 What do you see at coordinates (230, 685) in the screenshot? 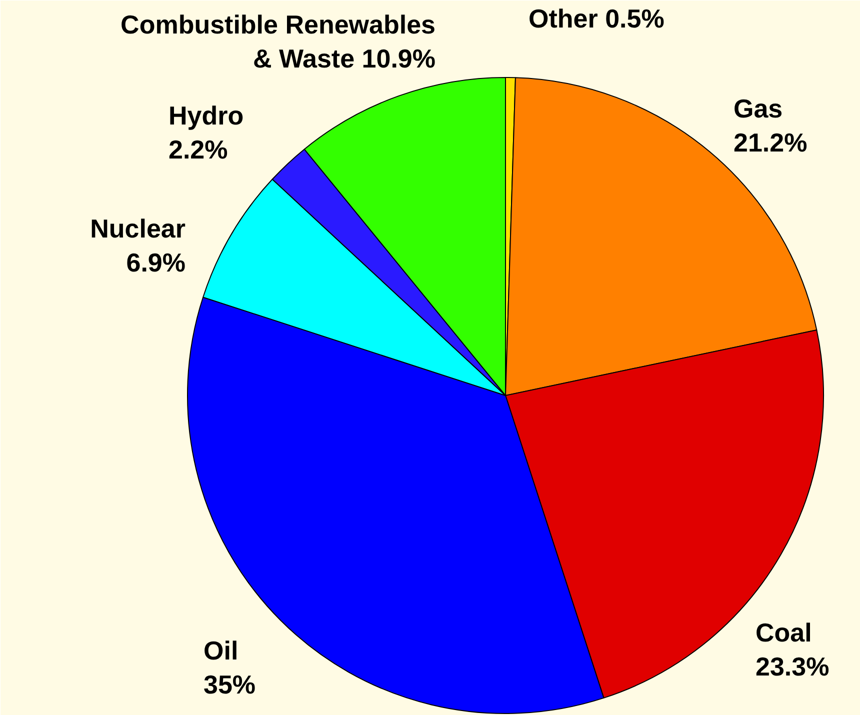
I see `data-label: 35%` at bounding box center [230, 685].